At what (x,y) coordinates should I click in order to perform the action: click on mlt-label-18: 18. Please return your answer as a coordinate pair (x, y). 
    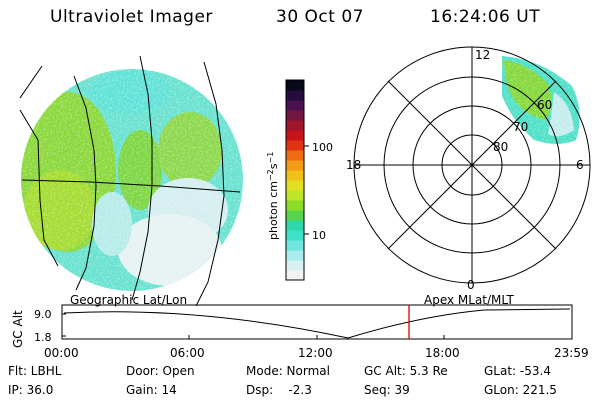
    Looking at the image, I should click on (353, 165).